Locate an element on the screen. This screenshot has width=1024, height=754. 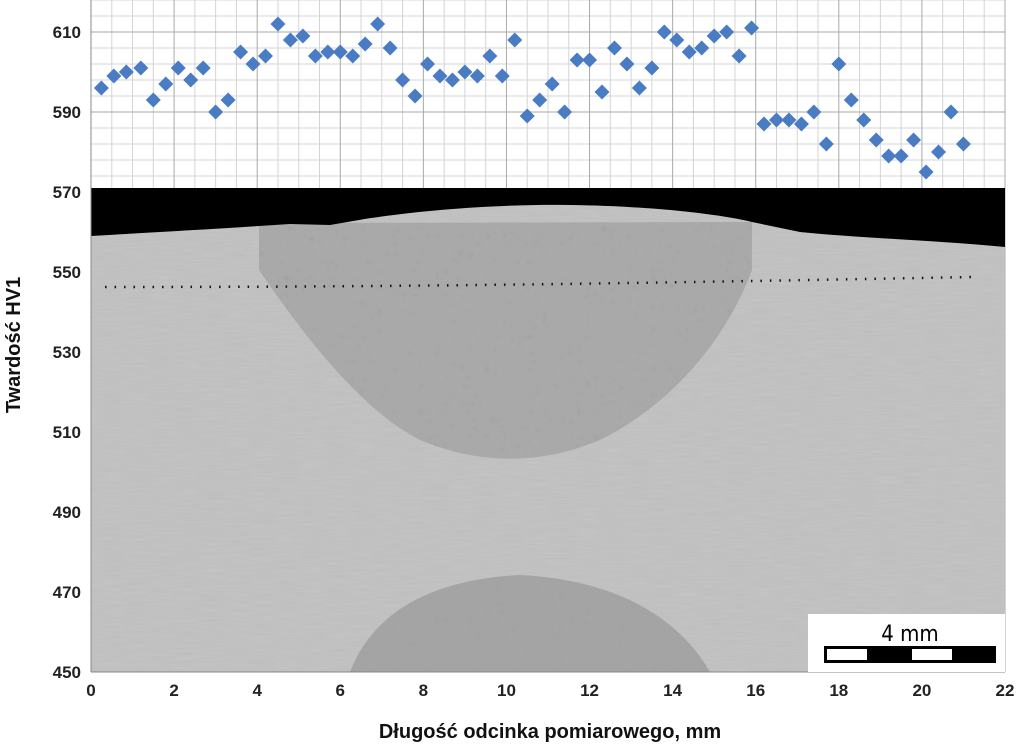
x-tick-label: 0 is located at coordinates (90, 690).